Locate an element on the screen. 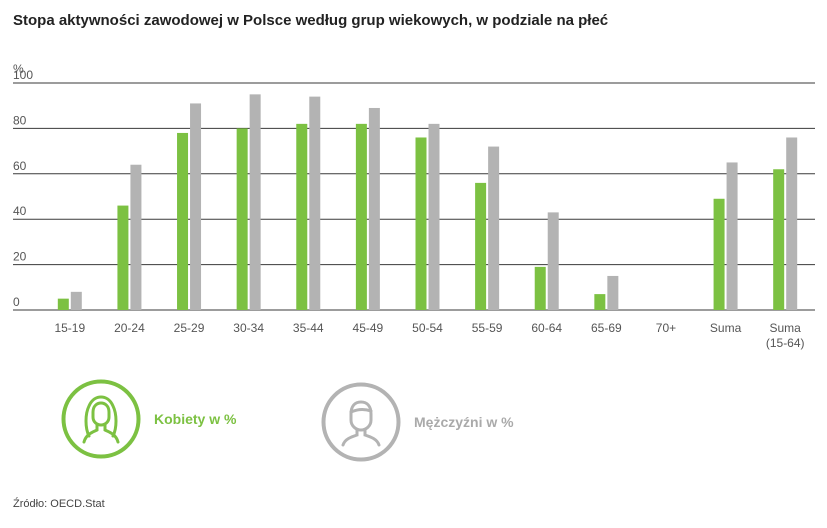 The height and width of the screenshot is (528, 827). x-tick-label: 50-54 is located at coordinates (427, 328).